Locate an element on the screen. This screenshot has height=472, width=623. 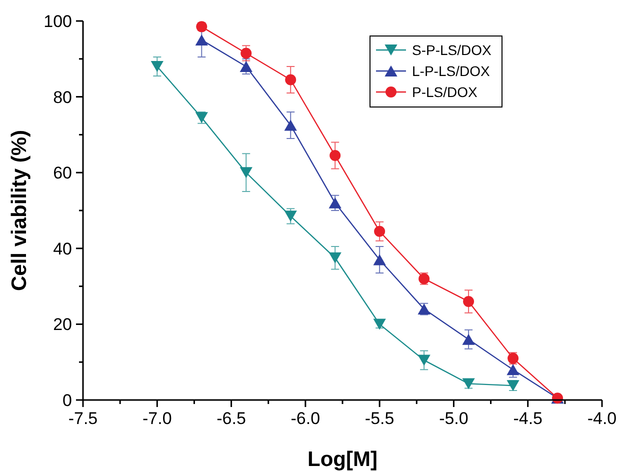
x-tick-label: -4.5 is located at coordinates (528, 418).